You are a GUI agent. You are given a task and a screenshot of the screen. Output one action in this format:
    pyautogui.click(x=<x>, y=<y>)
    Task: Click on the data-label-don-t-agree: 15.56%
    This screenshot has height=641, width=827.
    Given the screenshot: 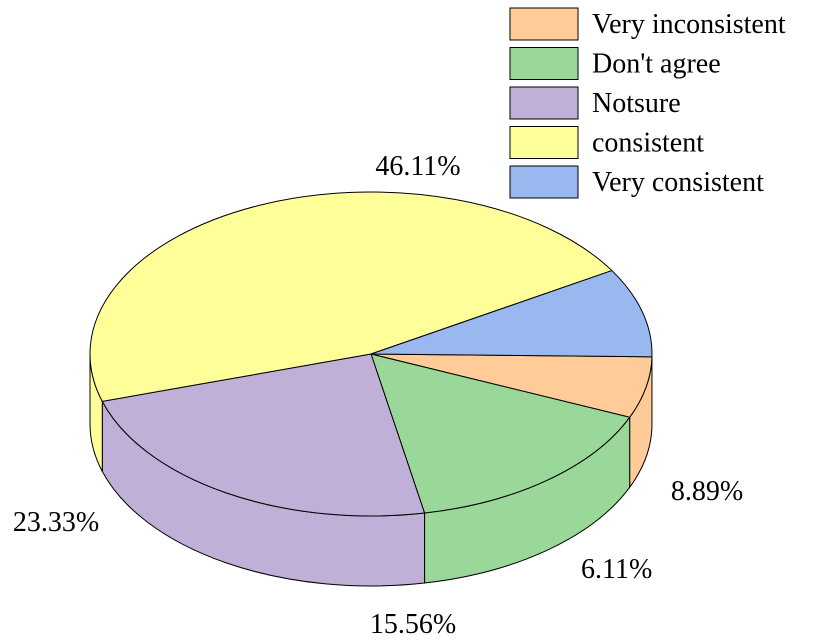 What is the action you would take?
    pyautogui.click(x=413, y=624)
    